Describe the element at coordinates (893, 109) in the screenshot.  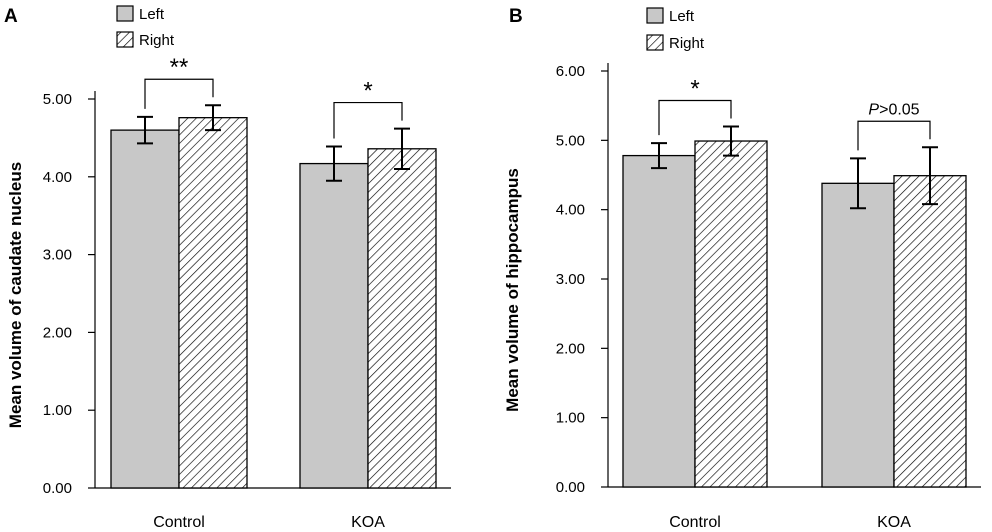
I see `significance-label: P>0.05` at that location.